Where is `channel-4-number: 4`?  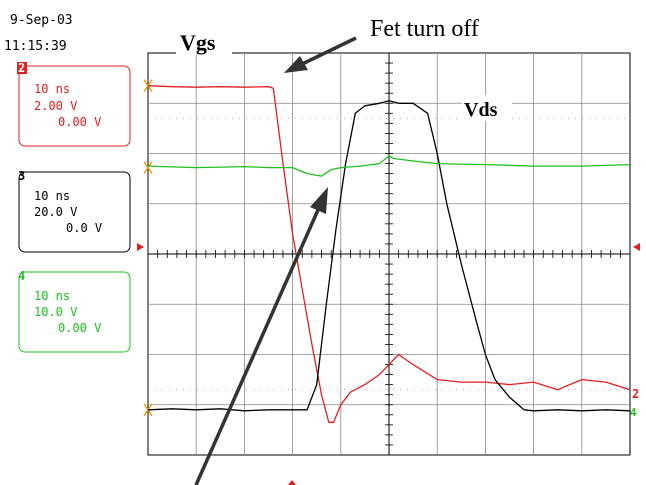 channel-4-number: 4 is located at coordinates (21, 276).